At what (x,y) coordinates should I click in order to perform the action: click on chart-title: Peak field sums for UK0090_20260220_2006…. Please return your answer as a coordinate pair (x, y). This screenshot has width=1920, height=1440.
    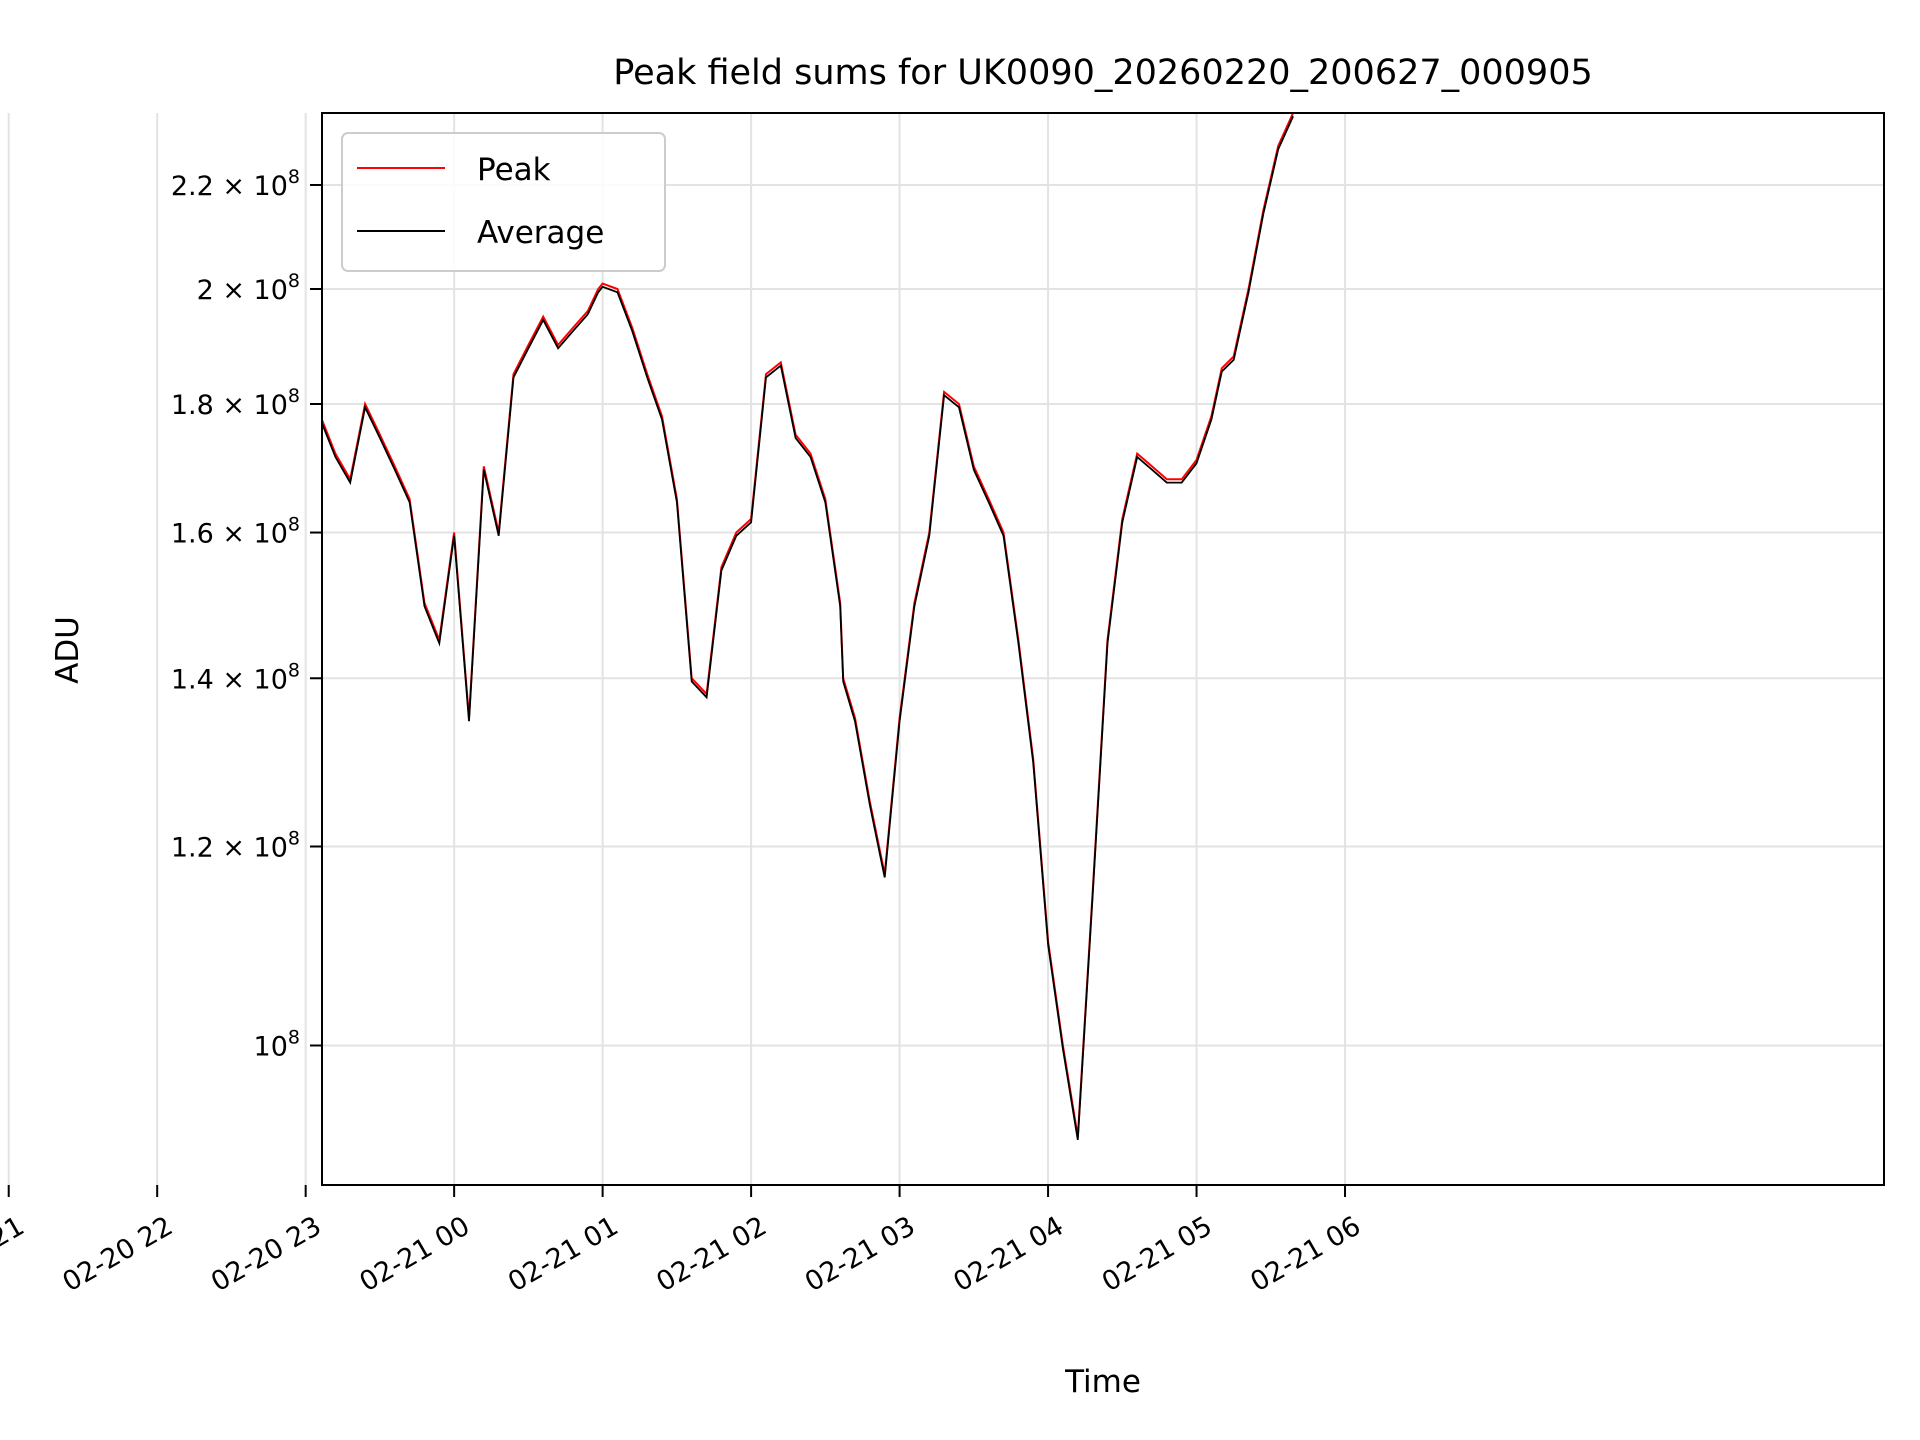
    Looking at the image, I should click on (1103, 73).